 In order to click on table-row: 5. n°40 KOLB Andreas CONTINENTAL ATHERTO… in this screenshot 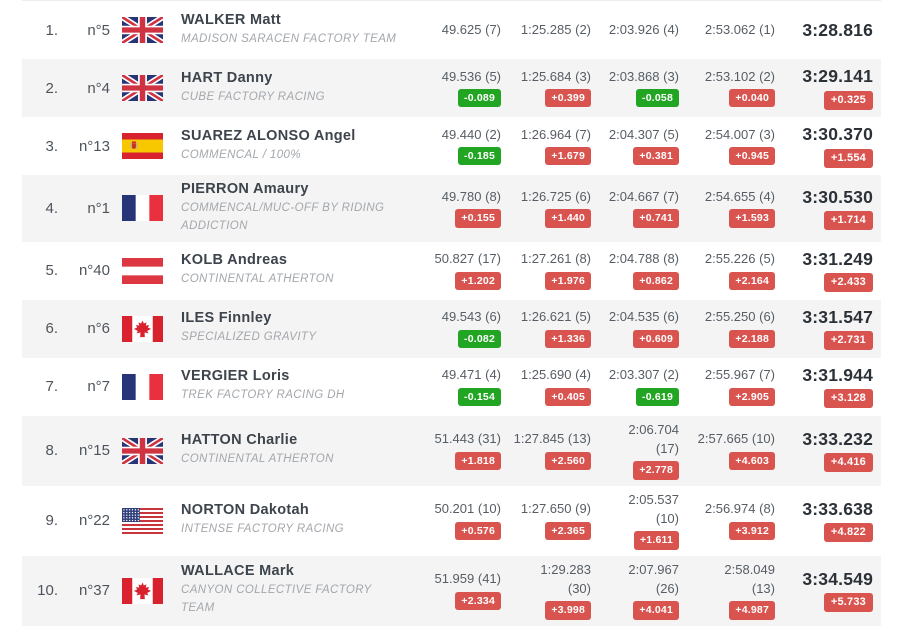, I will do `click(451, 270)`.